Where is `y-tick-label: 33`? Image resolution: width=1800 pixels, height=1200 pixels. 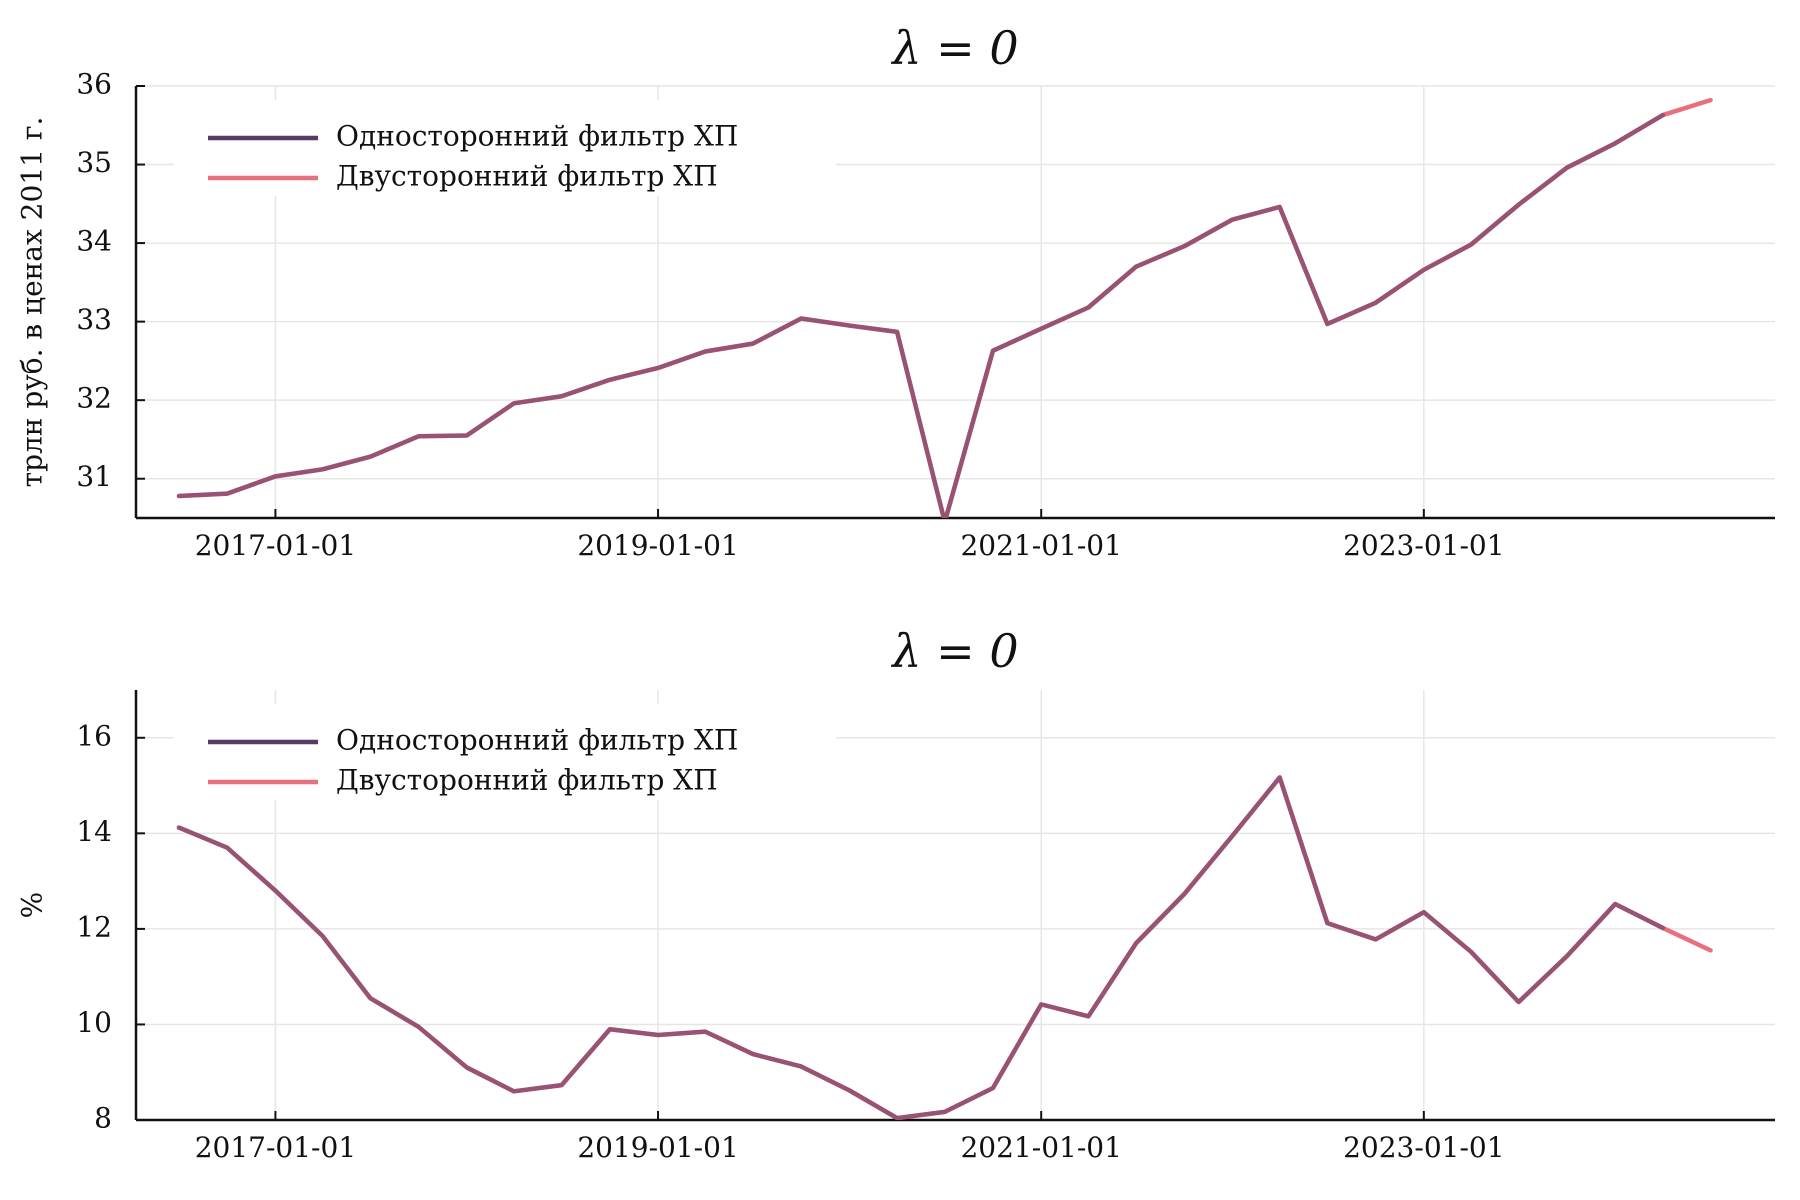
y-tick-label: 33 is located at coordinates (94, 319).